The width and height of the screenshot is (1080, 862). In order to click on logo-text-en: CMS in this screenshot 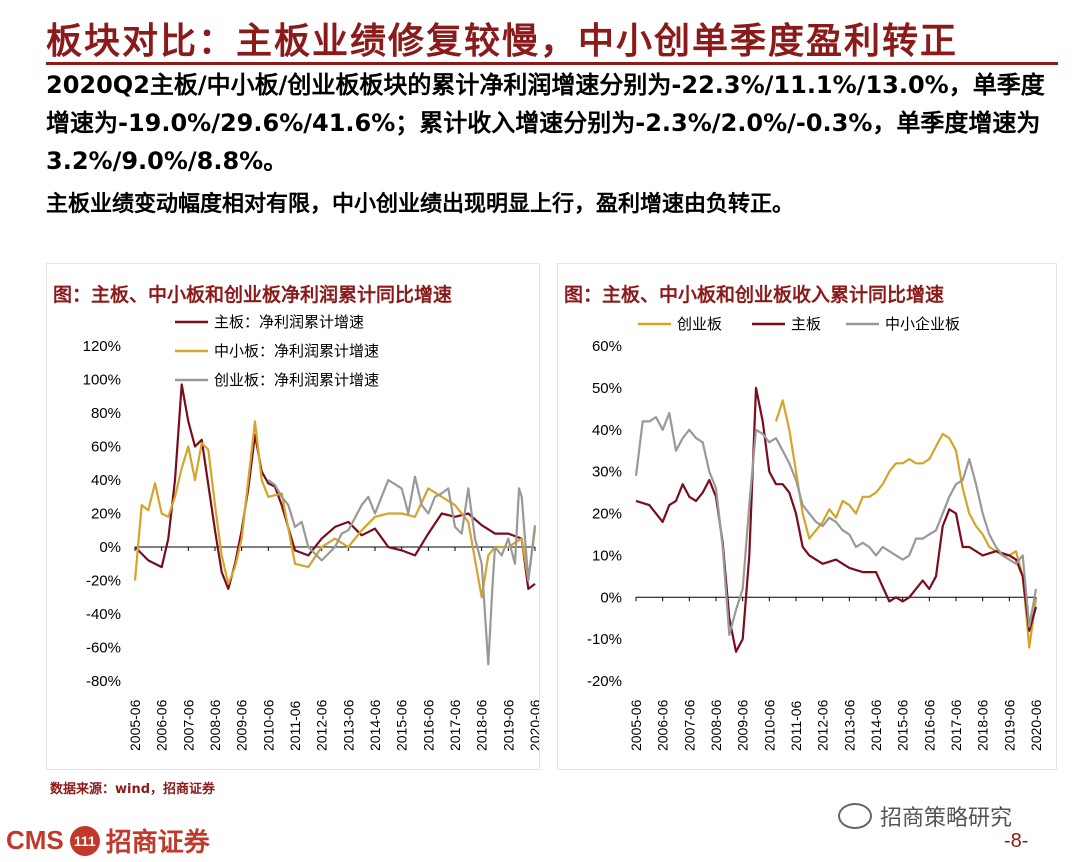, I will do `click(35, 840)`.